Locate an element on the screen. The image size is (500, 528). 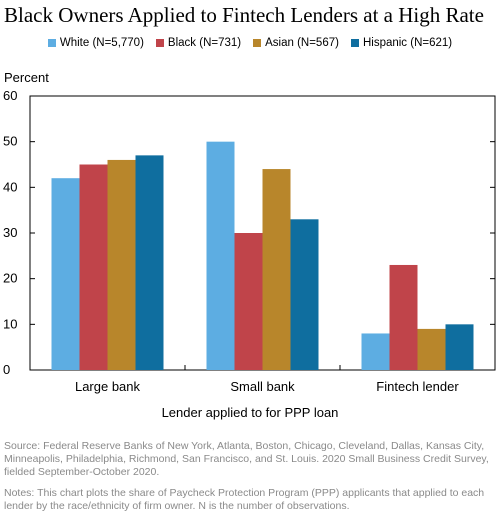
legend-item-hispanic: Hispanic (N=621) is located at coordinates (401, 43).